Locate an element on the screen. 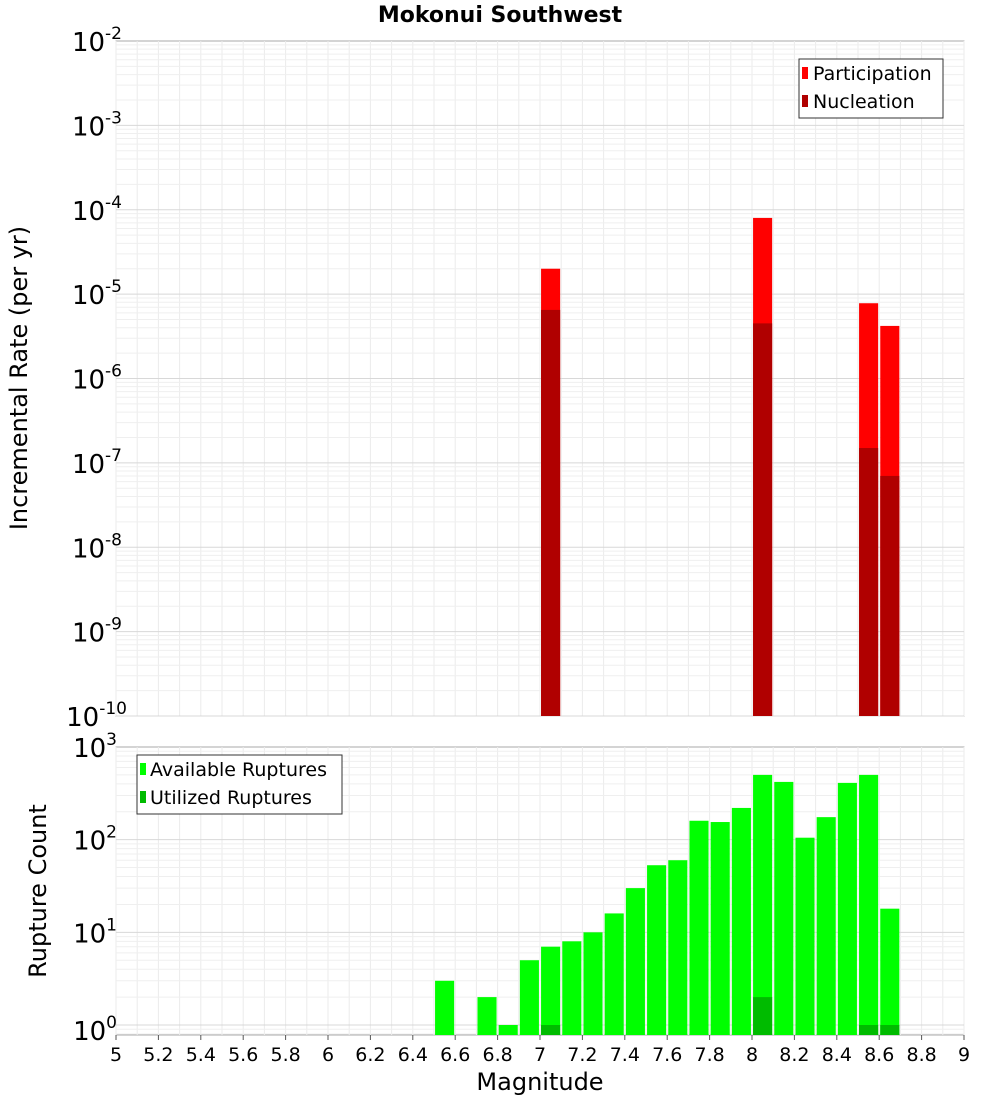 Image resolution: width=1000 pixels, height=1100 pixels. rate-legend: Participation Nucleation is located at coordinates (871, 88).